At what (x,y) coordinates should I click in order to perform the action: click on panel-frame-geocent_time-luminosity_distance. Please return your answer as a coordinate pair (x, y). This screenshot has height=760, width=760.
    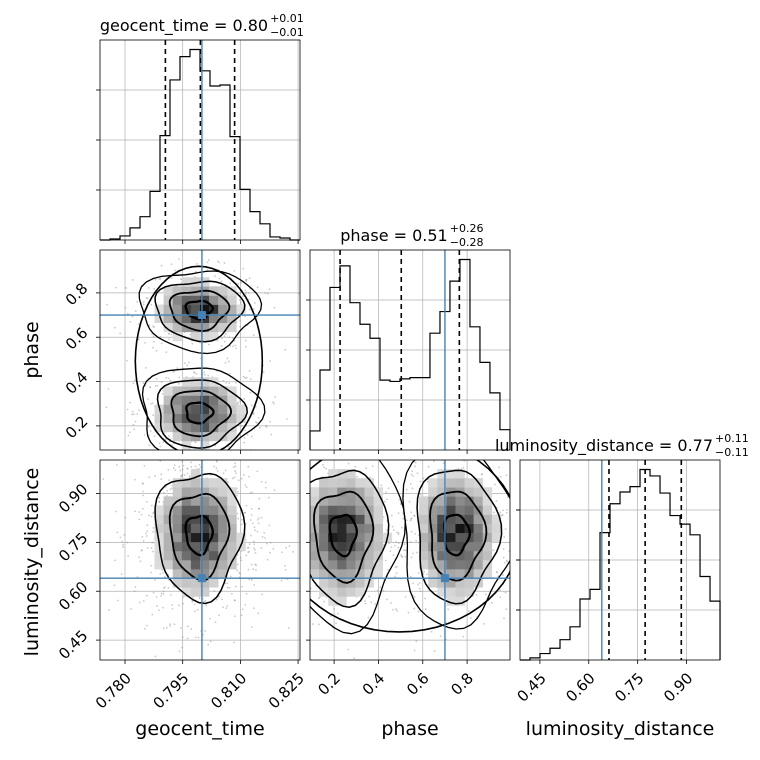
    Looking at the image, I should click on (200, 560).